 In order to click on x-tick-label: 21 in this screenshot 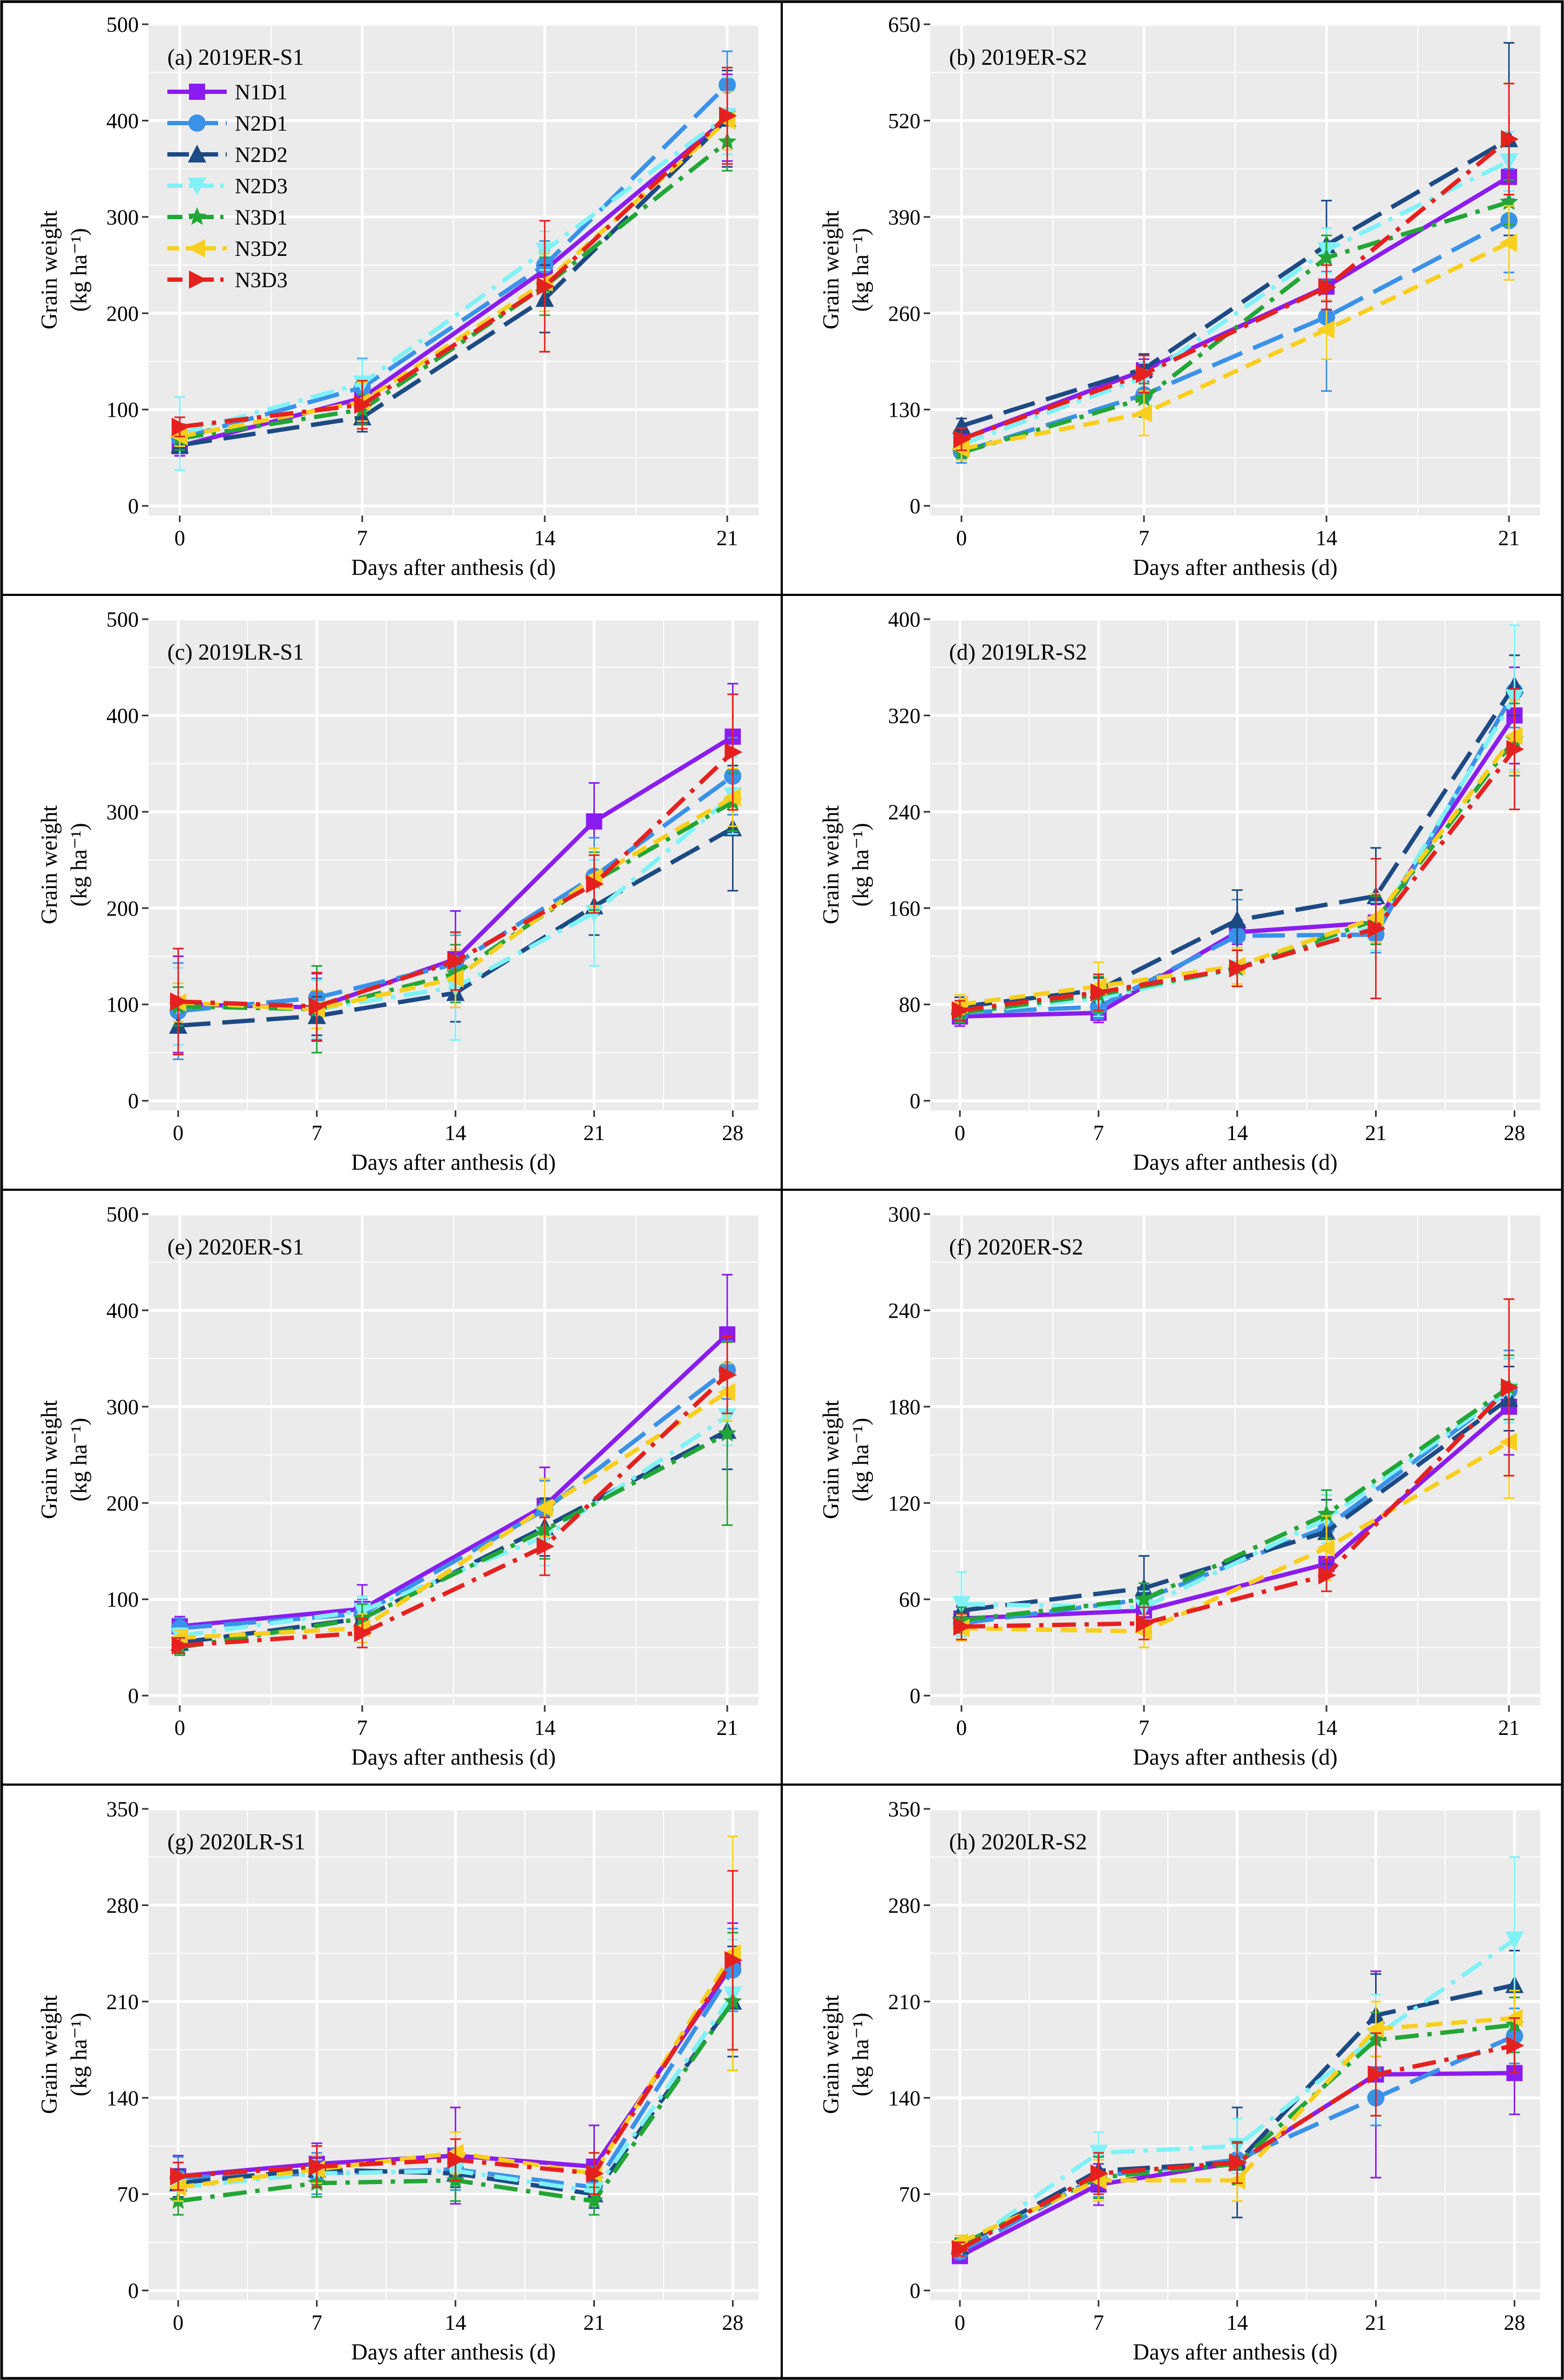, I will do `click(727, 1728)`.